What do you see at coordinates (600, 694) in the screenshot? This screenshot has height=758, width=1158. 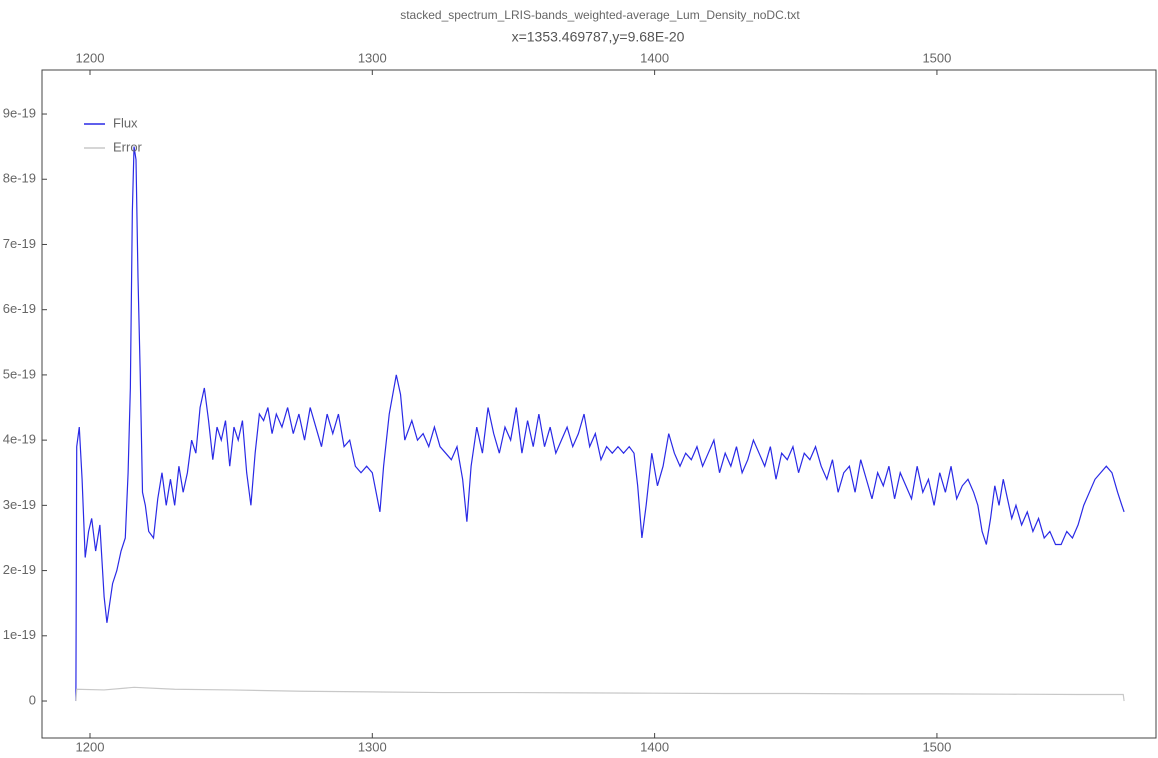 I see `series-line` at bounding box center [600, 694].